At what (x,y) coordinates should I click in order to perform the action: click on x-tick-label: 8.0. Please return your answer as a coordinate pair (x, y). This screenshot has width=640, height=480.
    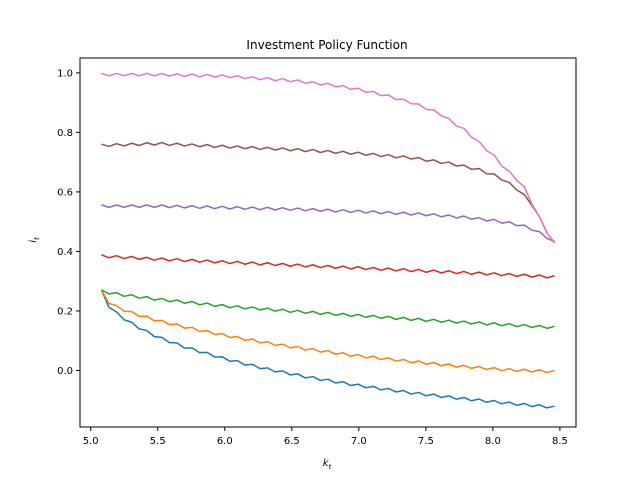
    Looking at the image, I should click on (493, 441).